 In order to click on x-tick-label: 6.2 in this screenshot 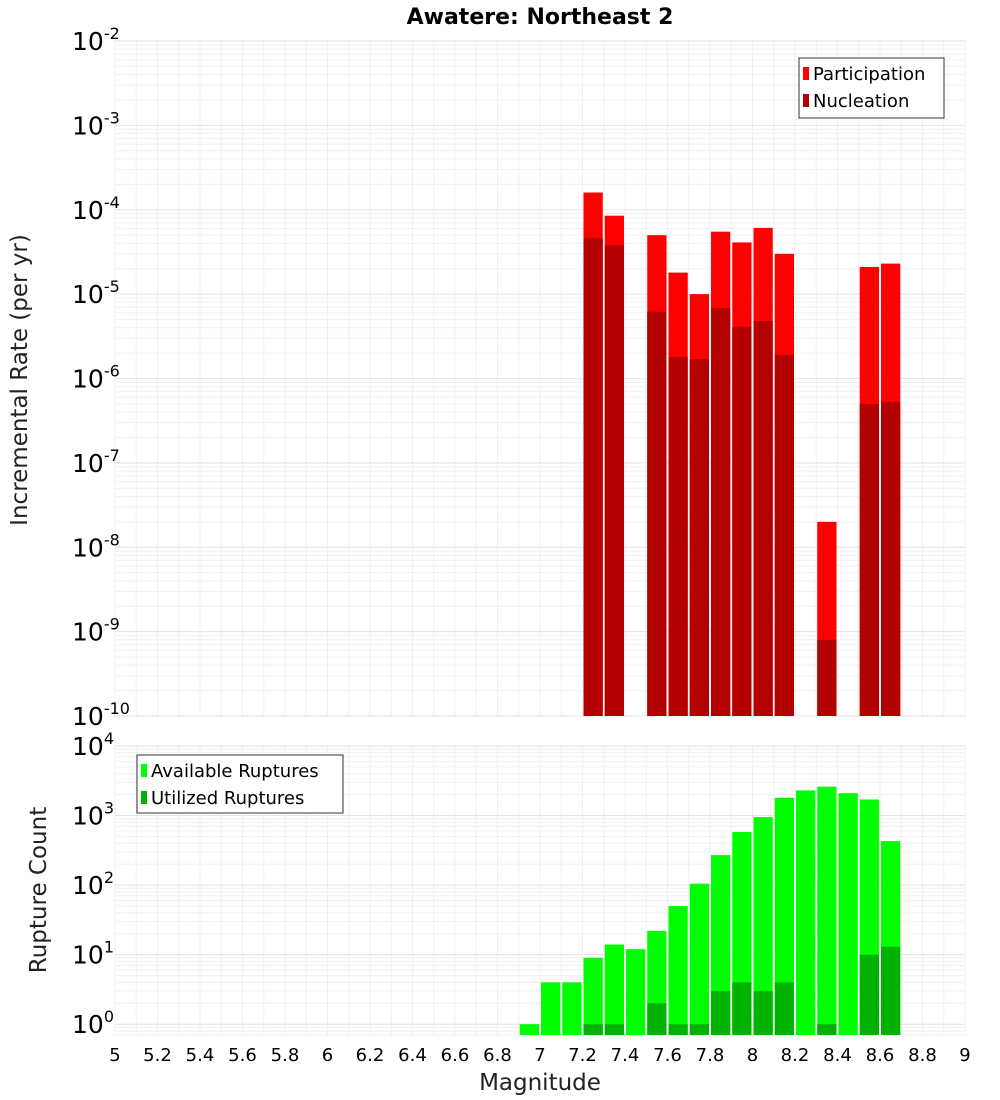, I will do `click(370, 1055)`.